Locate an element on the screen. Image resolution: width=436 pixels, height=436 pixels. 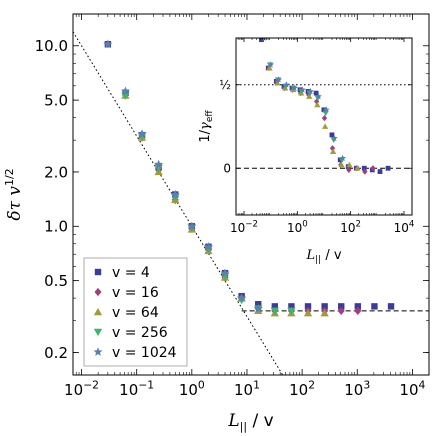
y-tick-label: 5.0 is located at coordinates (56, 101).